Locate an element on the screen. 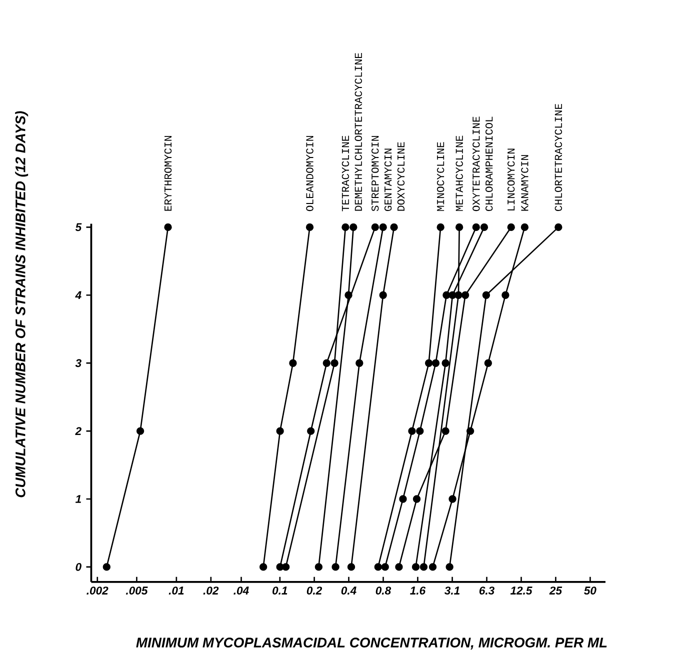 The height and width of the screenshot is (657, 694). text: TETRACYCLINE is located at coordinates (346, 173).